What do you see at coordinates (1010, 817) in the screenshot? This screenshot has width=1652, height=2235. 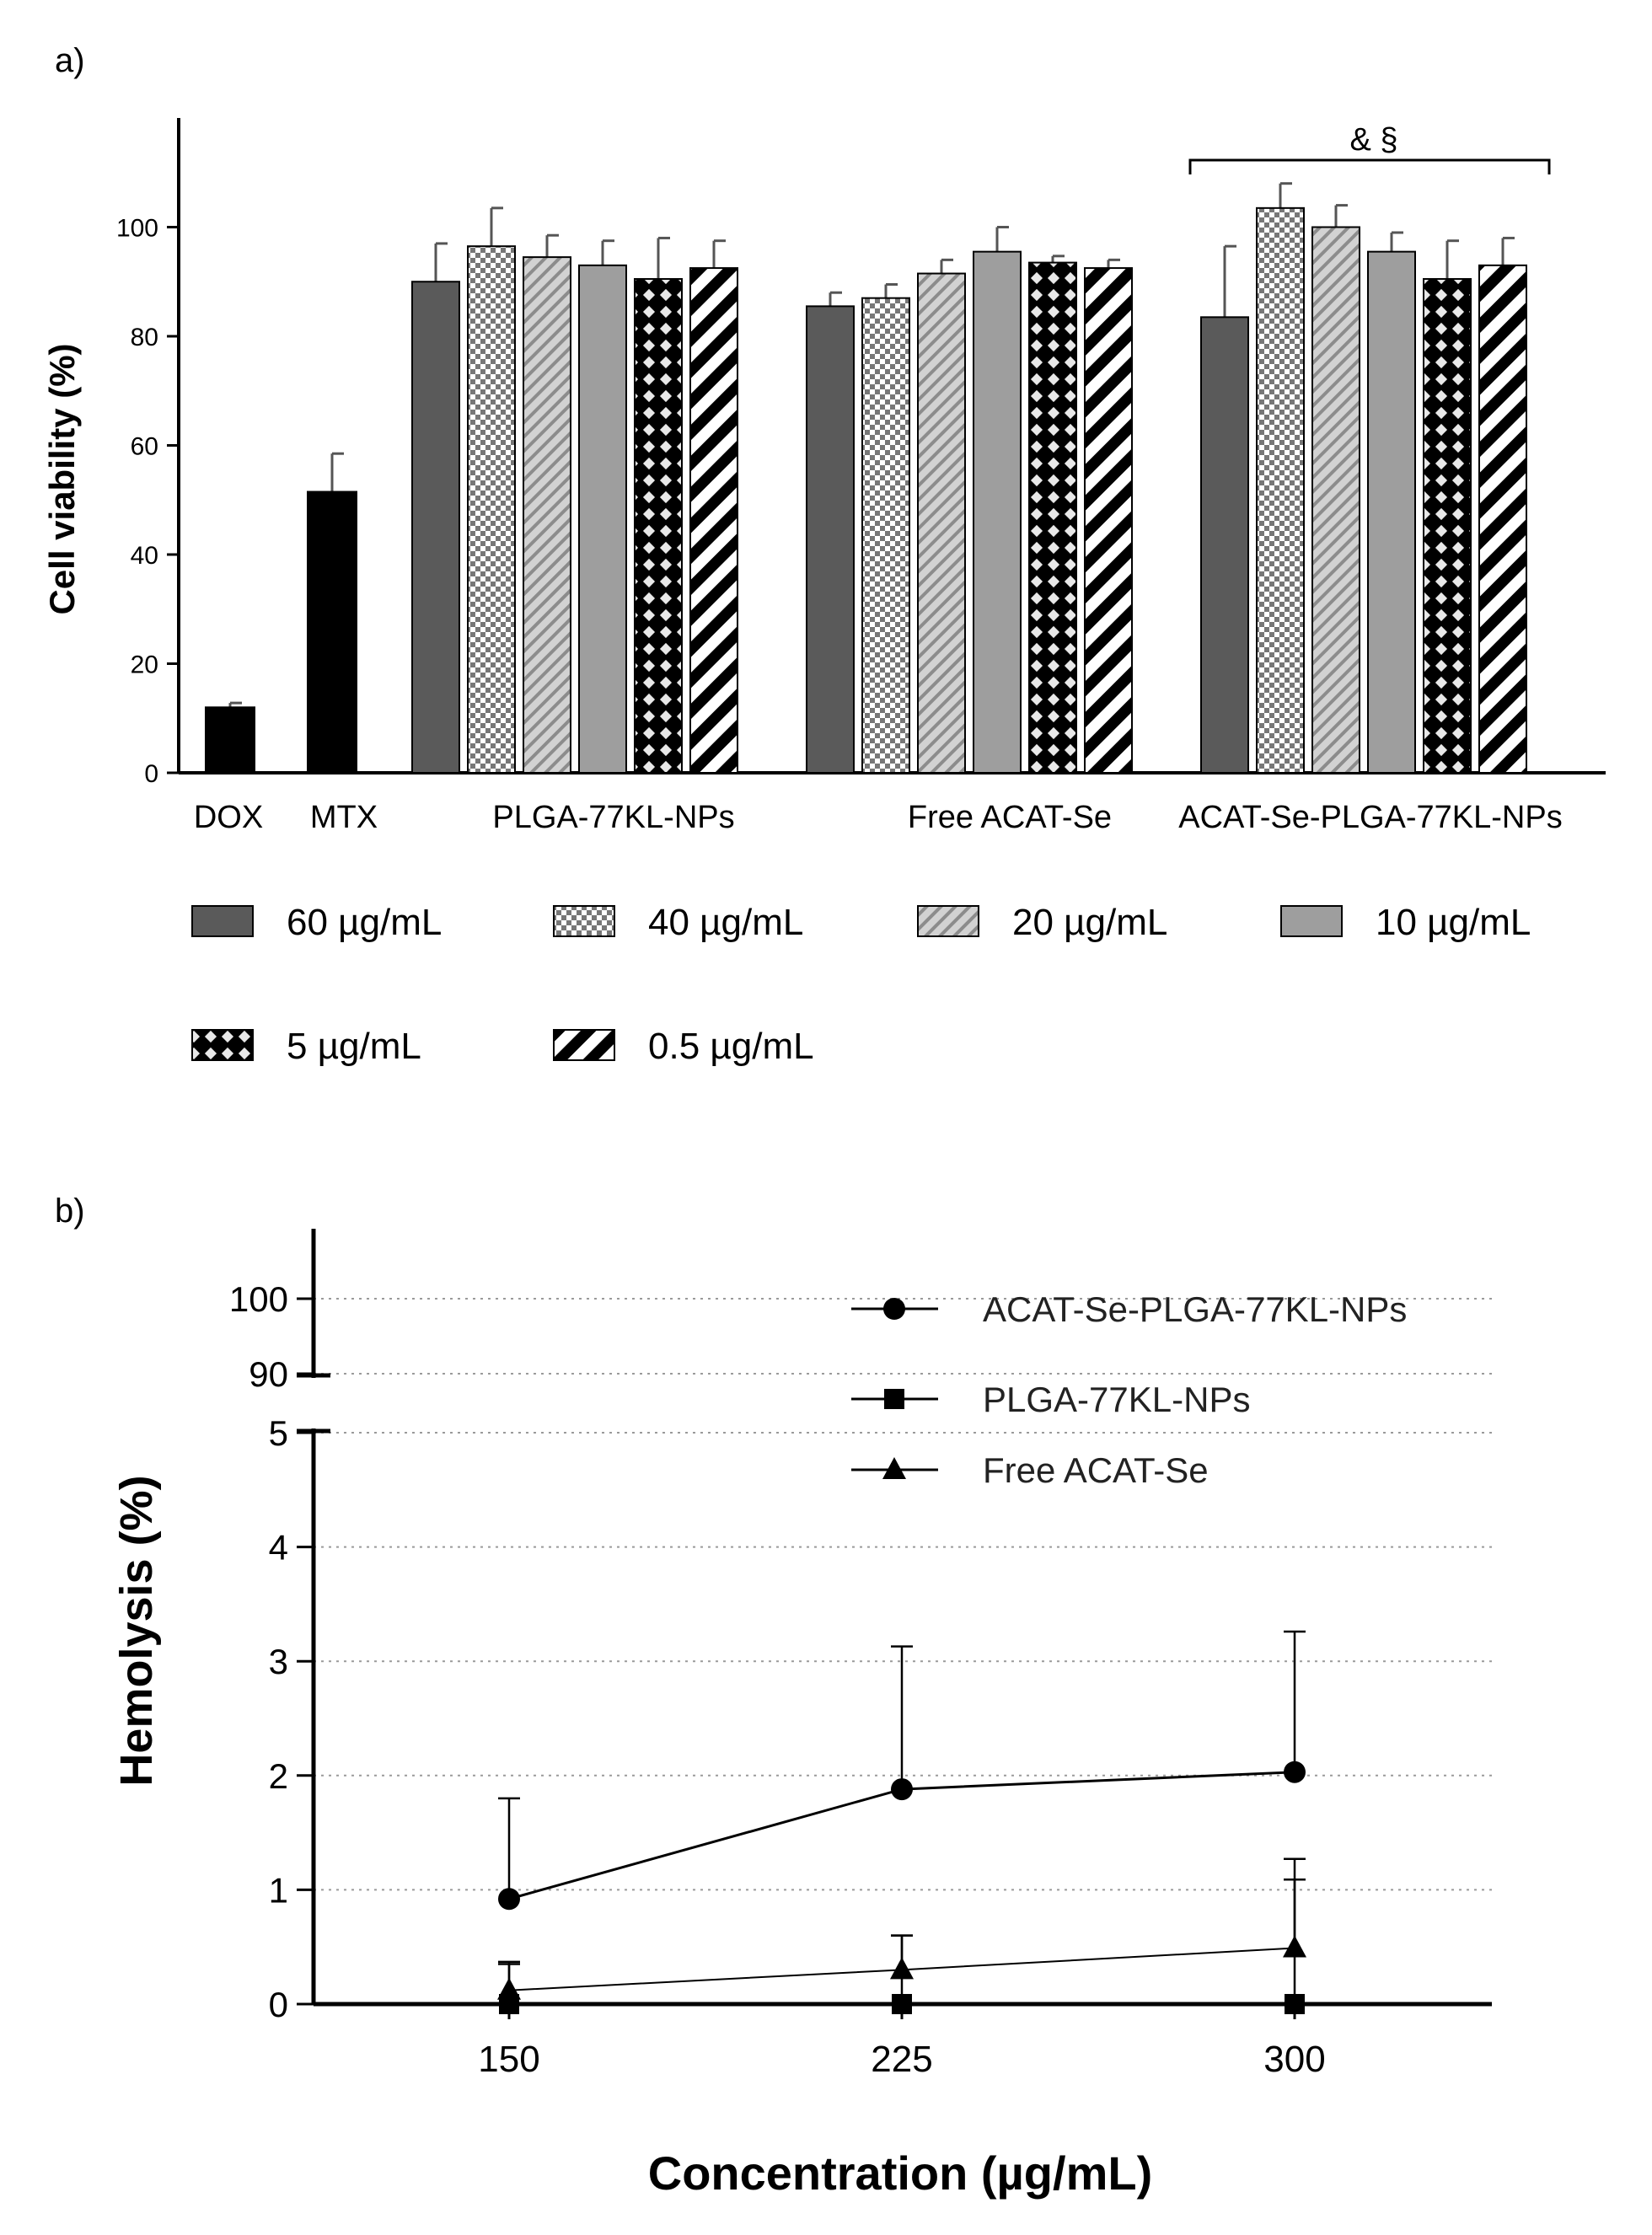 I see `x-group-label: Free ACAT-Se` at bounding box center [1010, 817].